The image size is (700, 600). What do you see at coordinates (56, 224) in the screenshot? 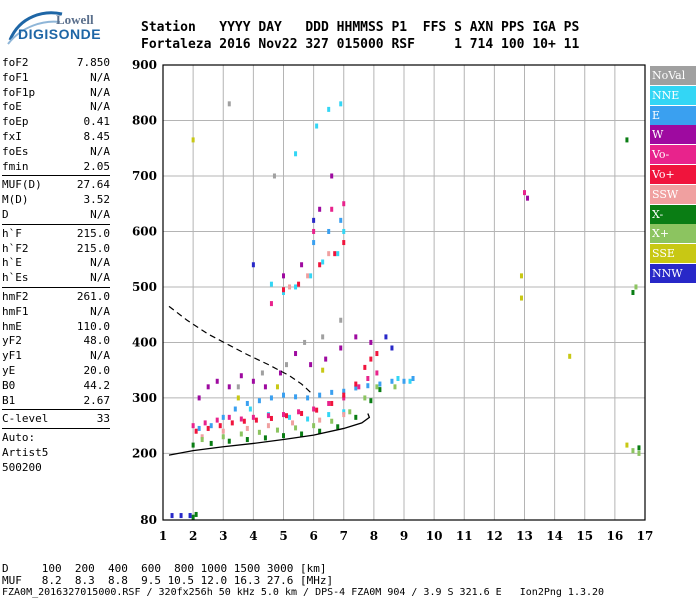
I see `param-separator` at bounding box center [56, 224].